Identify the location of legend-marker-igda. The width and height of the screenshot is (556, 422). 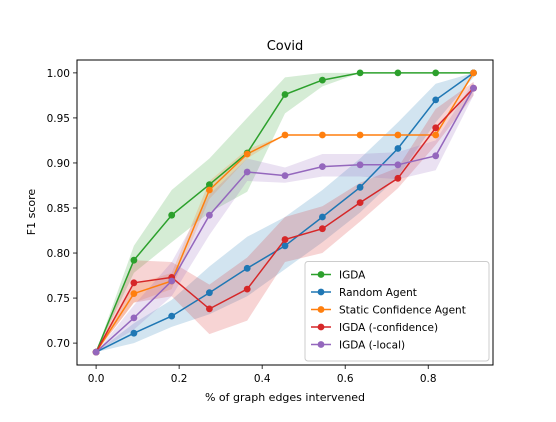
(321, 274).